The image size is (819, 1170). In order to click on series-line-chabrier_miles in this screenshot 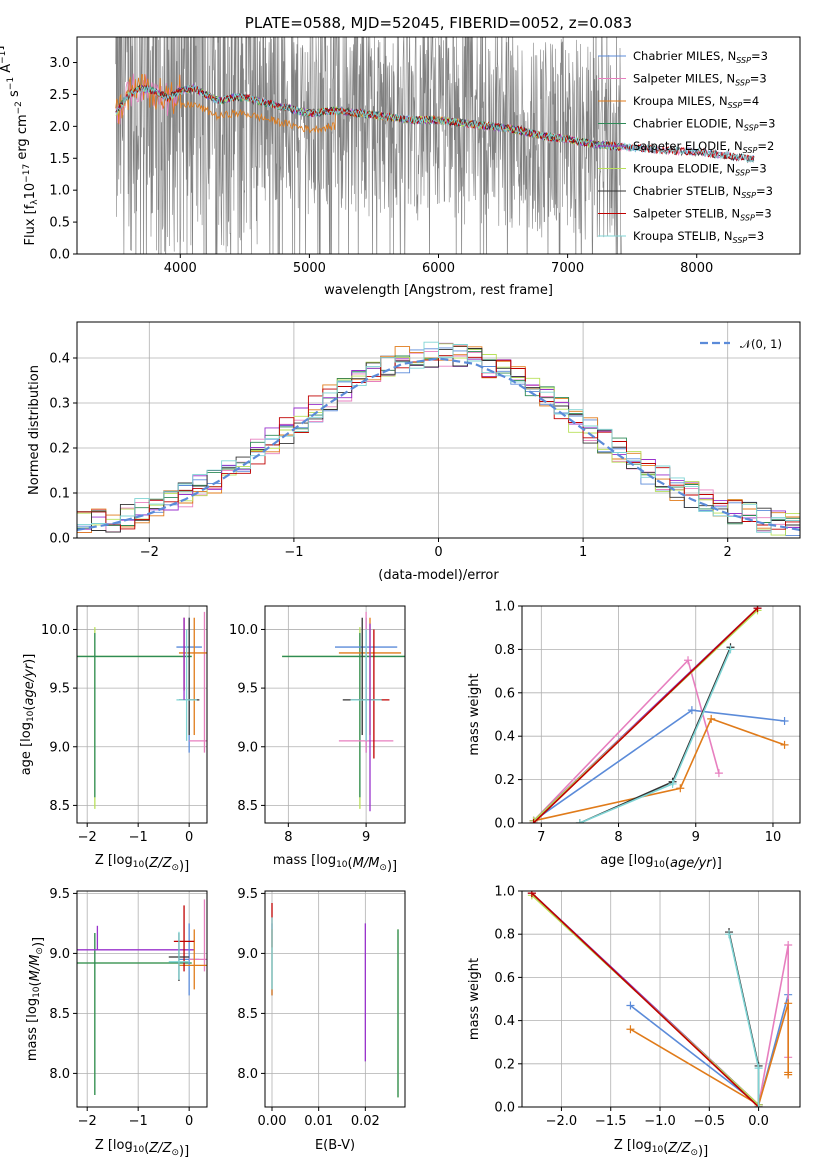, I will do `click(659, 765)`.